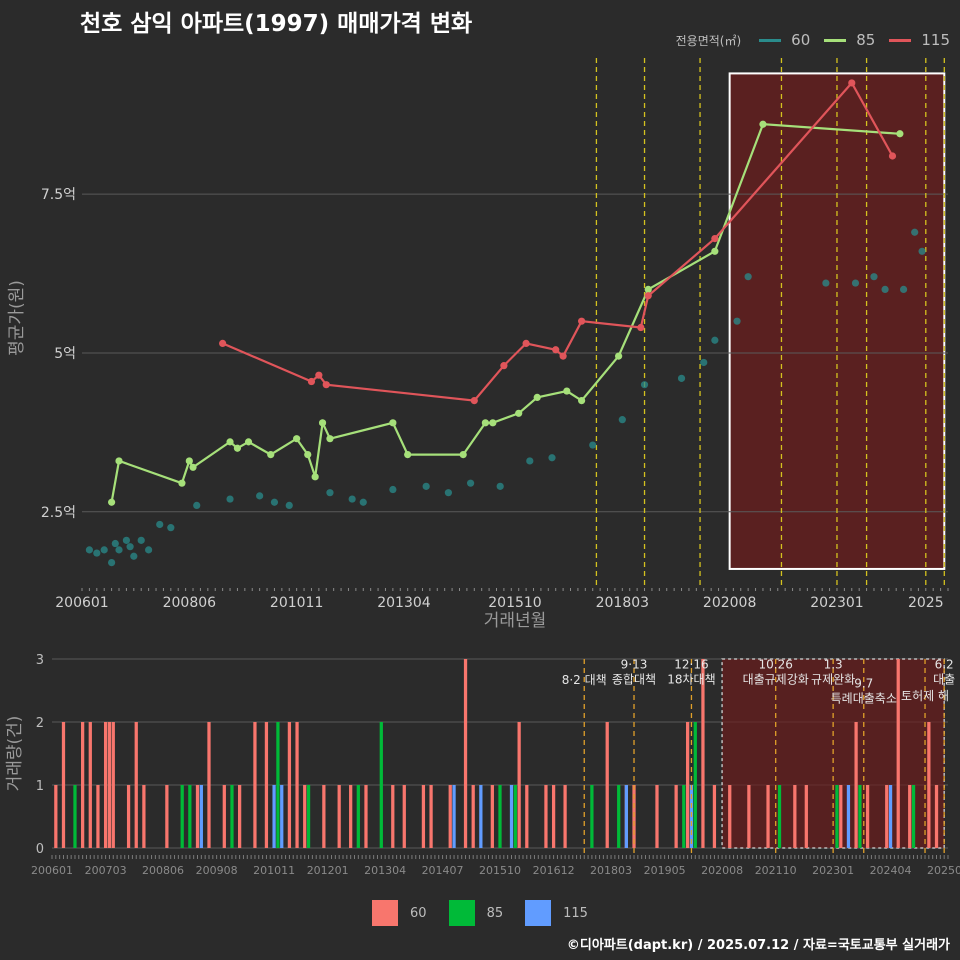  Describe the element at coordinates (891, 870) in the screenshot. I see `bar-x-tick-label: 202404` at that location.